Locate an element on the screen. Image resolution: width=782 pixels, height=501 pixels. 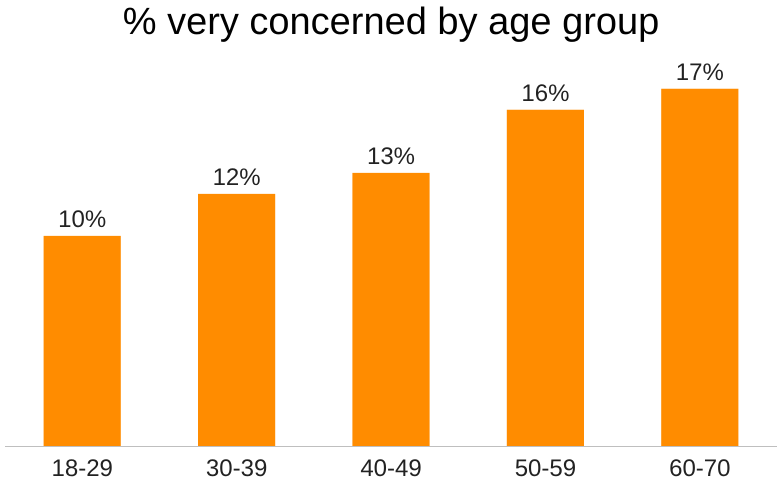
x-tick-label: 50-59 is located at coordinates (545, 468).